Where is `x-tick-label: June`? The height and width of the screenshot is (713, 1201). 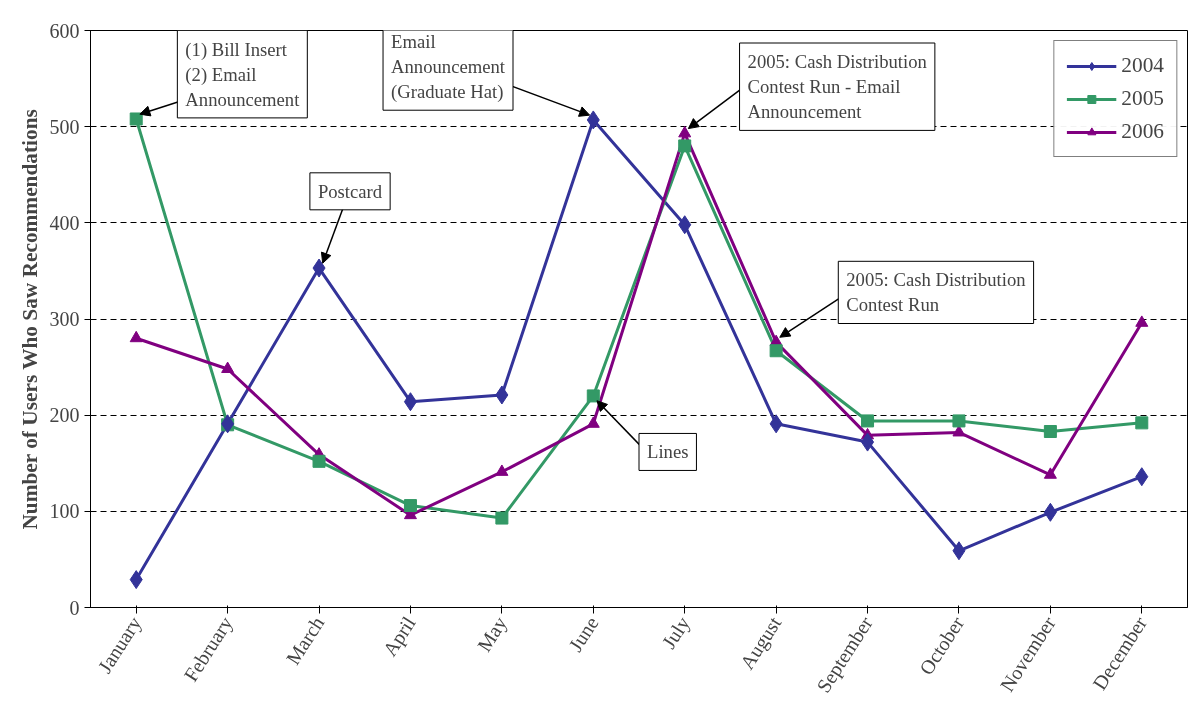 x-tick-label: June is located at coordinates (583, 634).